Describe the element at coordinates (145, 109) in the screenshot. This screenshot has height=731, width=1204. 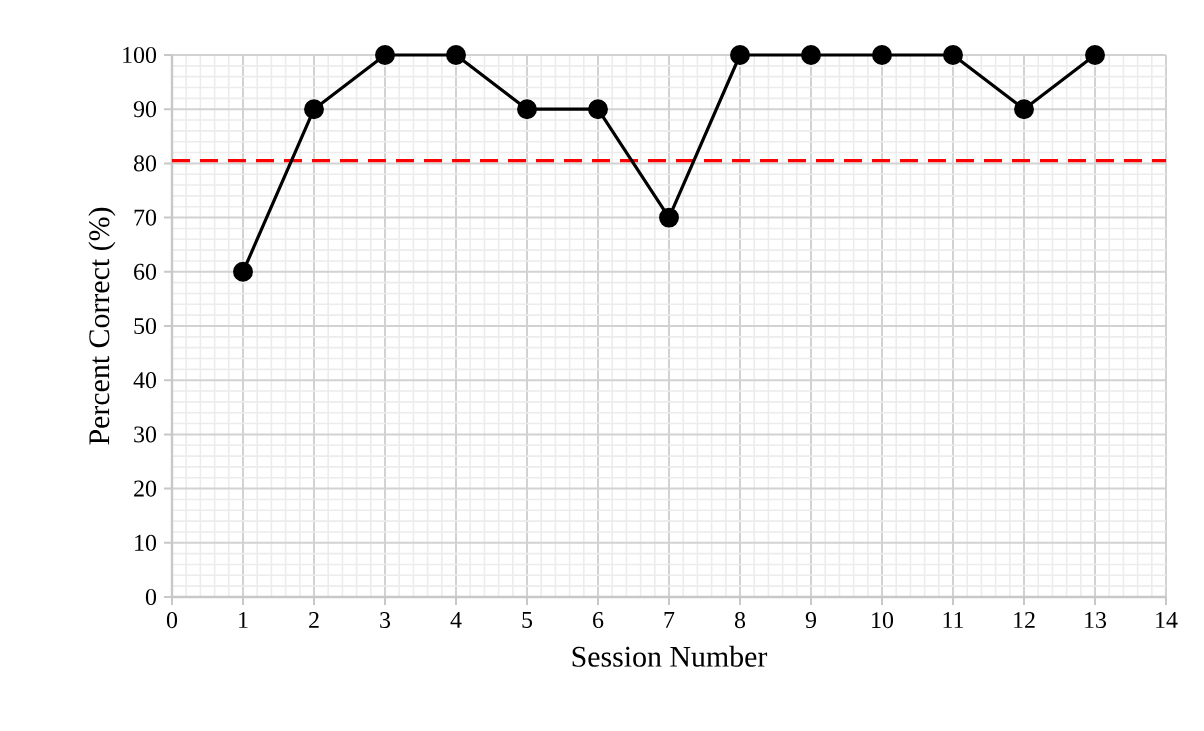
I see `y-tick-label: 90` at that location.